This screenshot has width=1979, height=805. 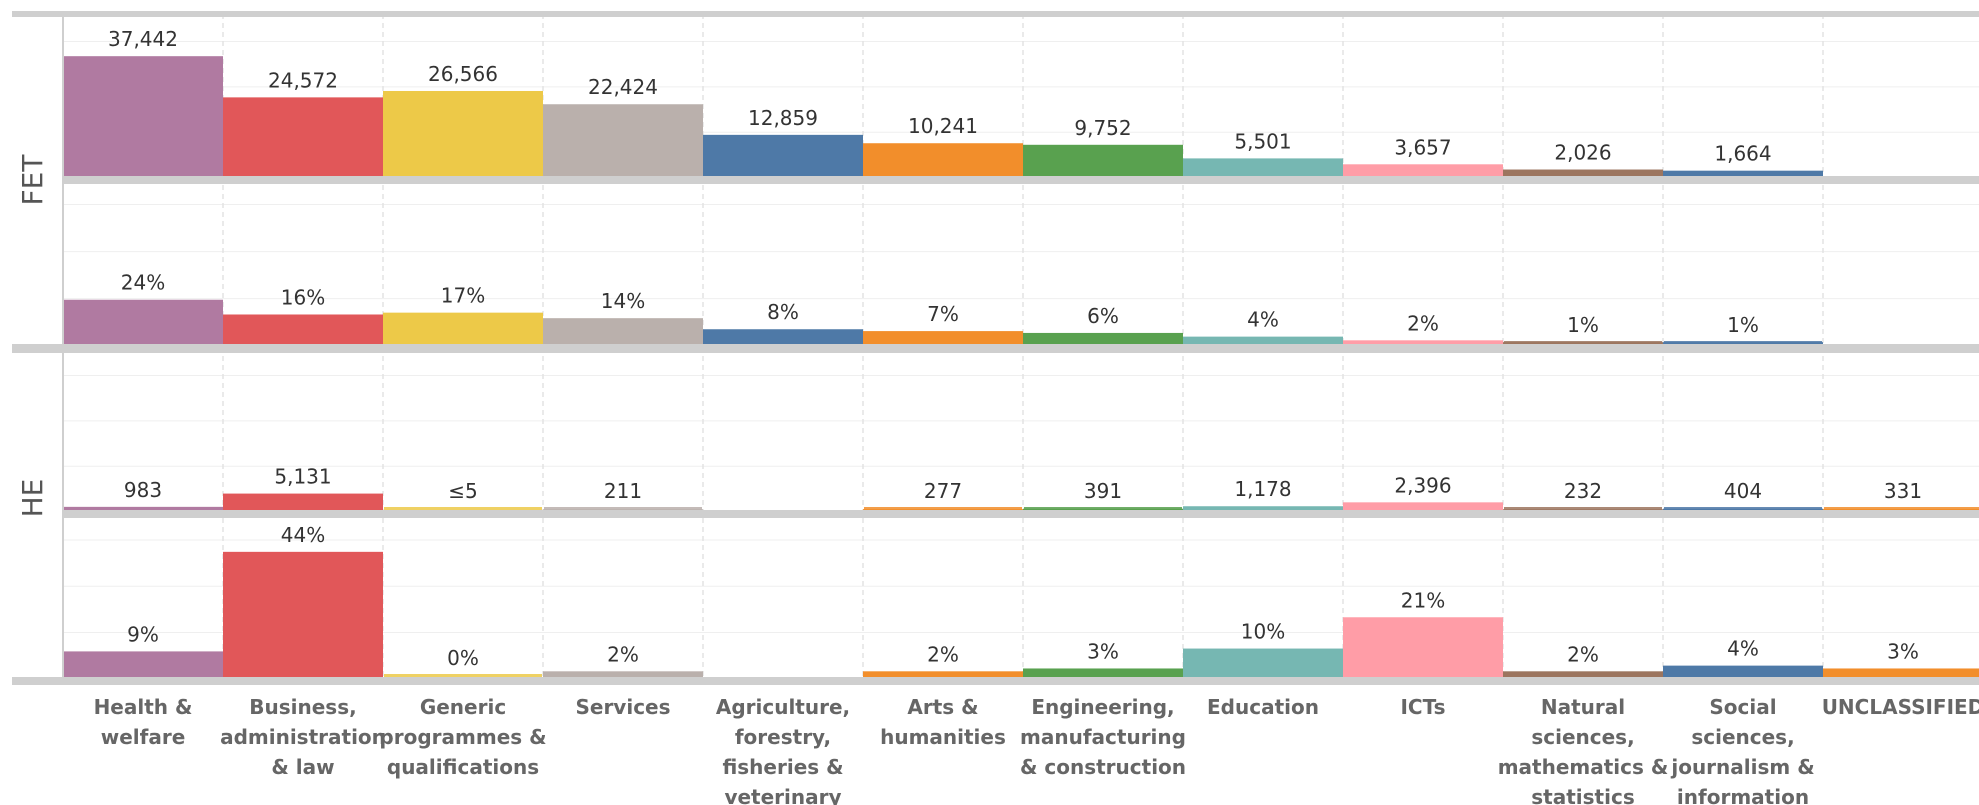 I want to click on category-label-line: ICTs, so click(x=1422, y=707).